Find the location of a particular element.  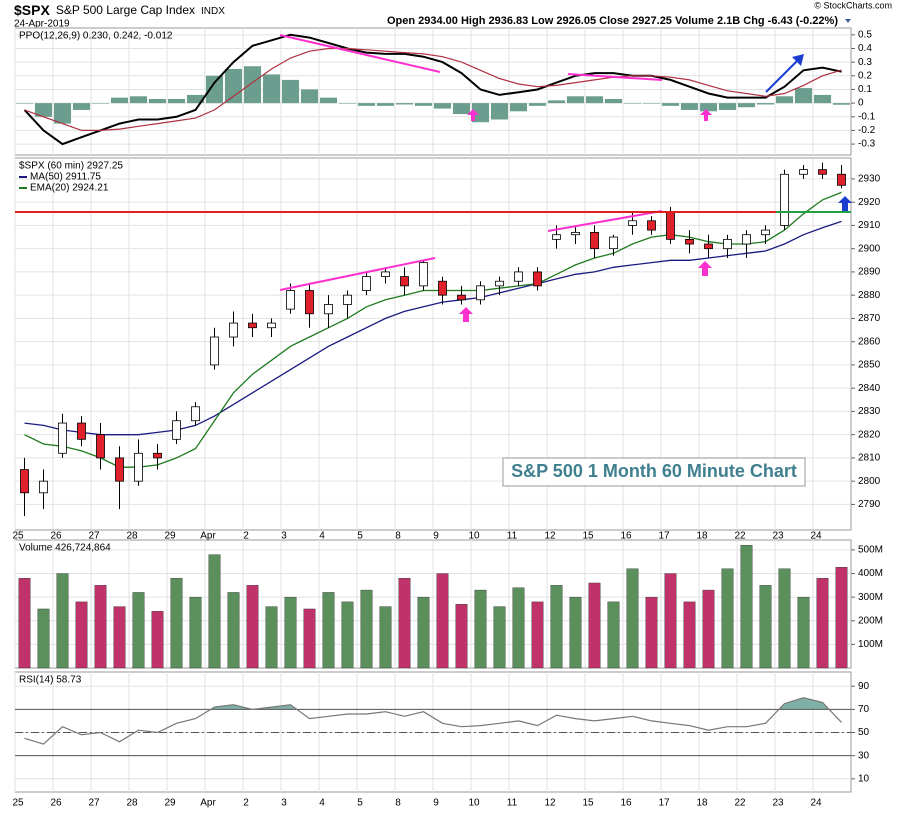

y-tick-label: 500M is located at coordinates (870, 550).